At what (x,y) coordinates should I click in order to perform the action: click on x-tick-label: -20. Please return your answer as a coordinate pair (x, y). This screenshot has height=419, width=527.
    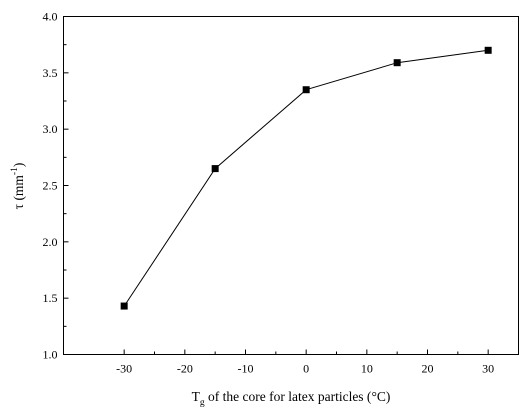
    Looking at the image, I should click on (185, 369).